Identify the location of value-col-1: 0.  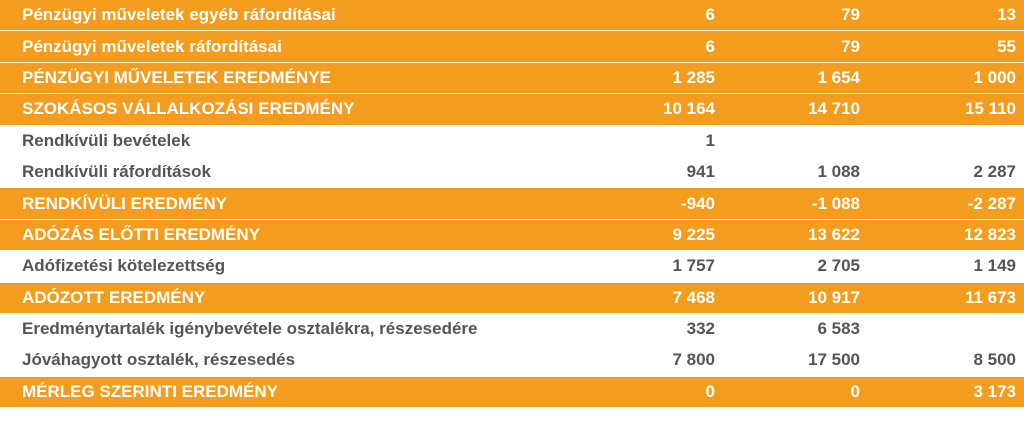
(710, 391).